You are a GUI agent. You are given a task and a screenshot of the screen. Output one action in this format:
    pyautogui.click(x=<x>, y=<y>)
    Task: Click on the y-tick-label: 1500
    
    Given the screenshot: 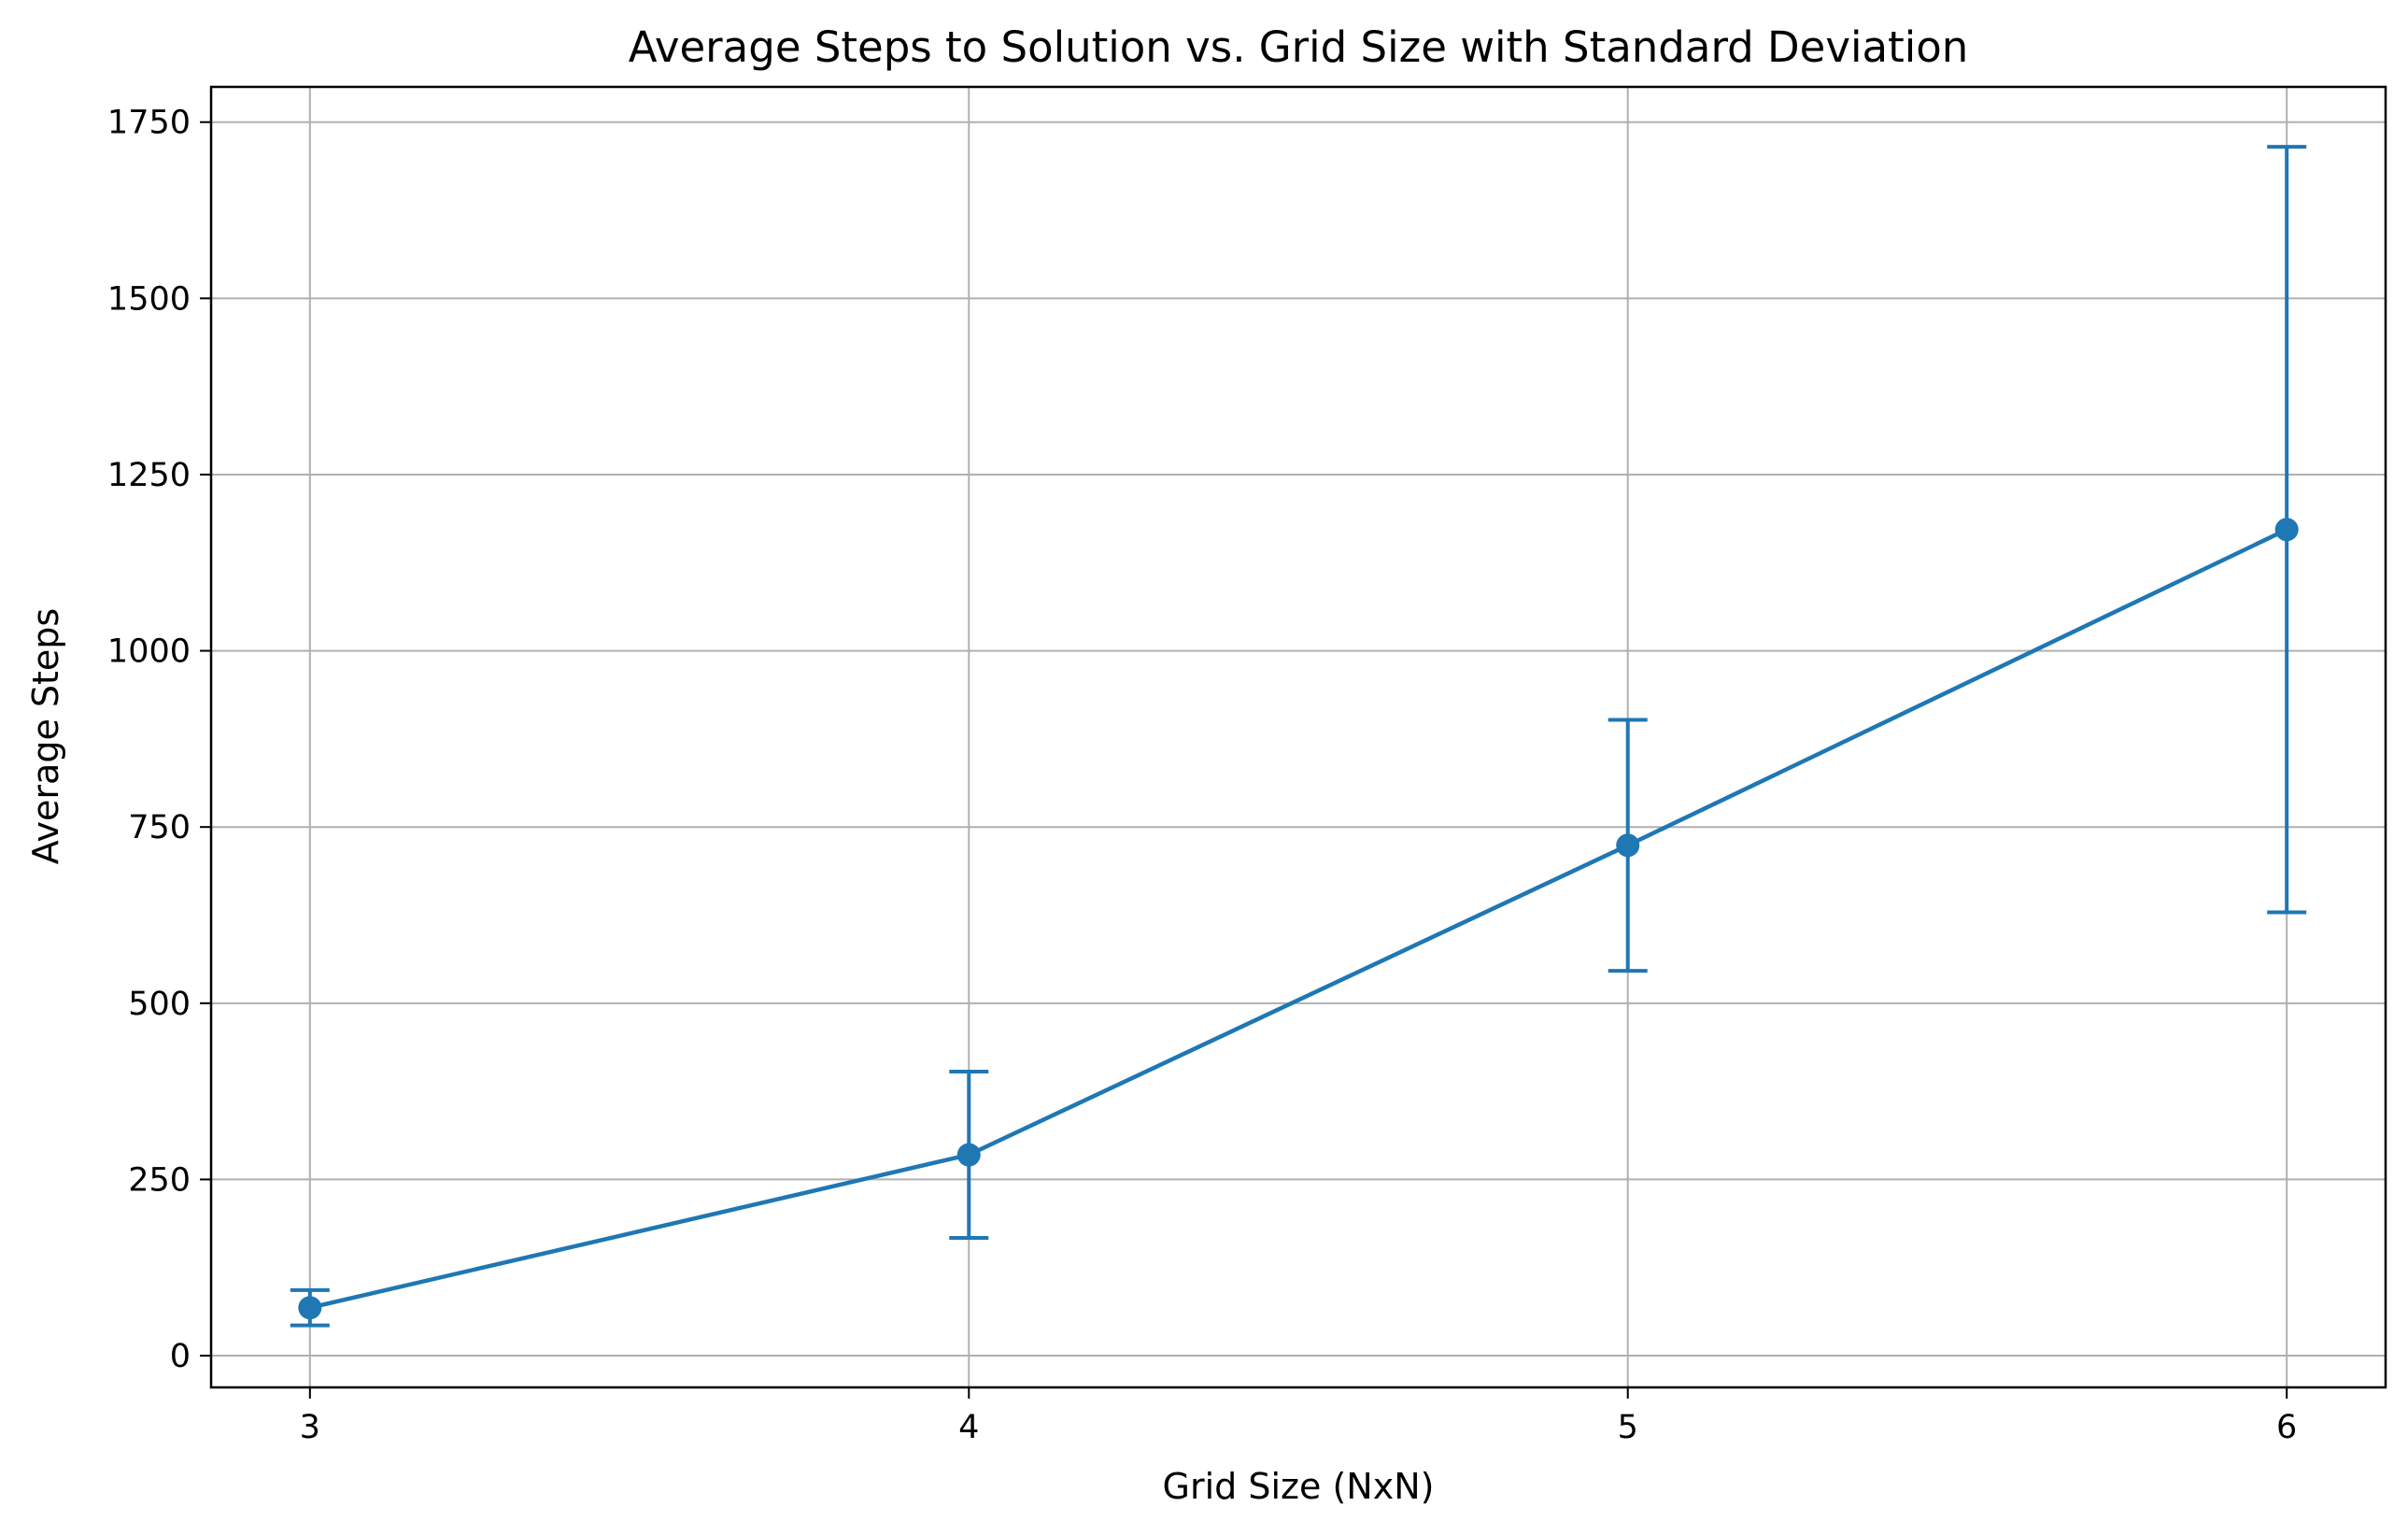 What is the action you would take?
    pyautogui.click(x=149, y=299)
    